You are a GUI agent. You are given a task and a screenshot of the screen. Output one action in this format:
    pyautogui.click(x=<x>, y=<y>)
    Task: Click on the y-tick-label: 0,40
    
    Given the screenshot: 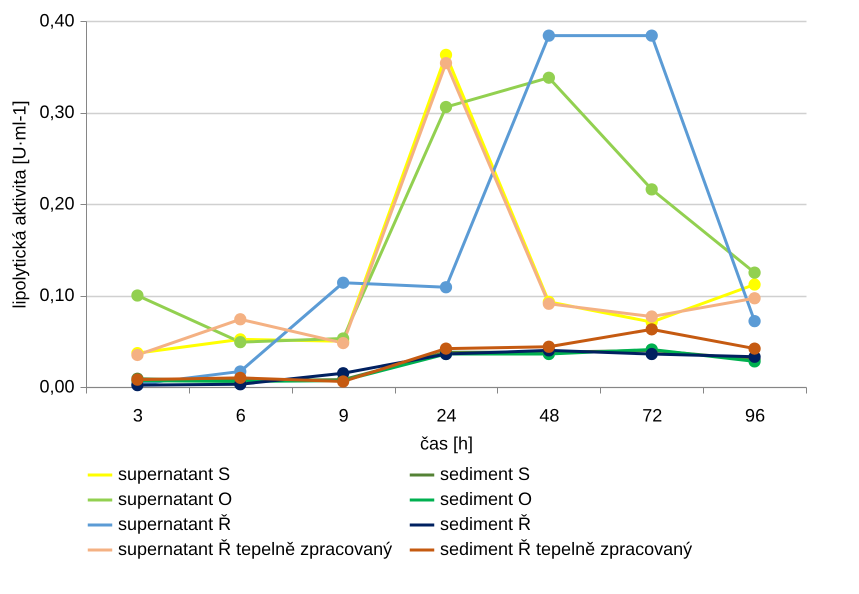 What is the action you would take?
    pyautogui.click(x=56, y=20)
    